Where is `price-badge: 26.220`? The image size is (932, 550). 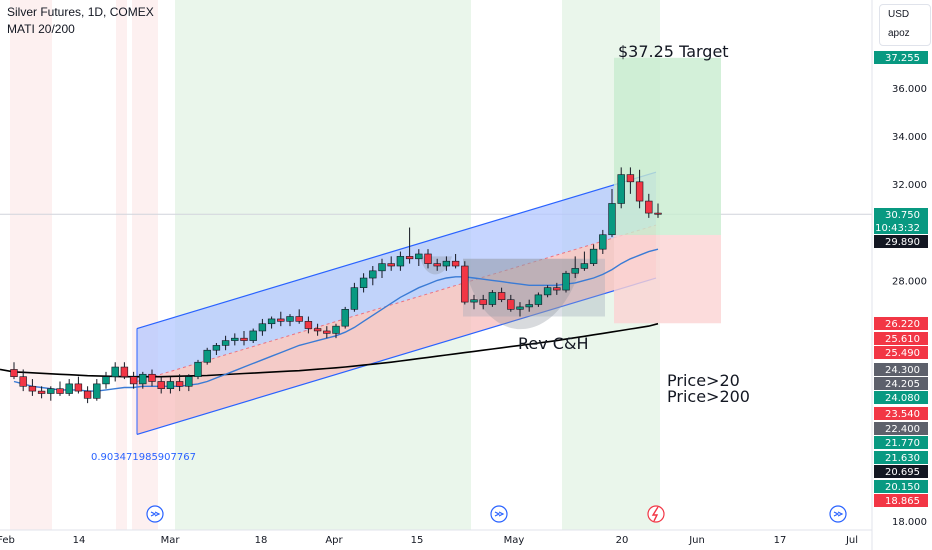 price-badge: 26.220 is located at coordinates (901, 323).